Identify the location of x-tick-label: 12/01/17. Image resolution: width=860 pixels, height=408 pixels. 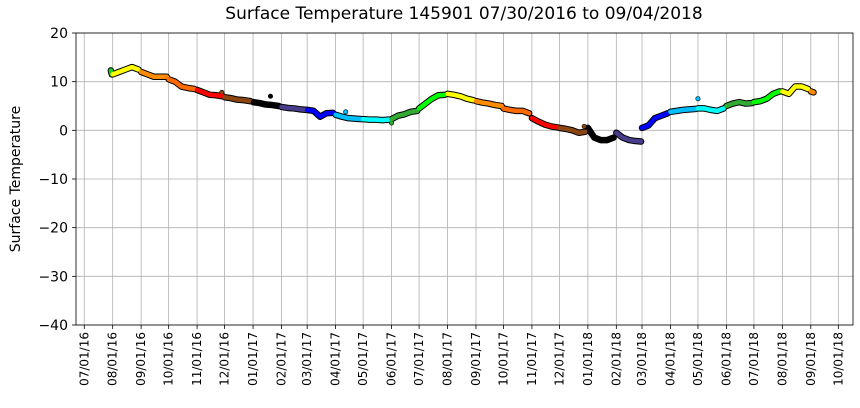
(559, 359).